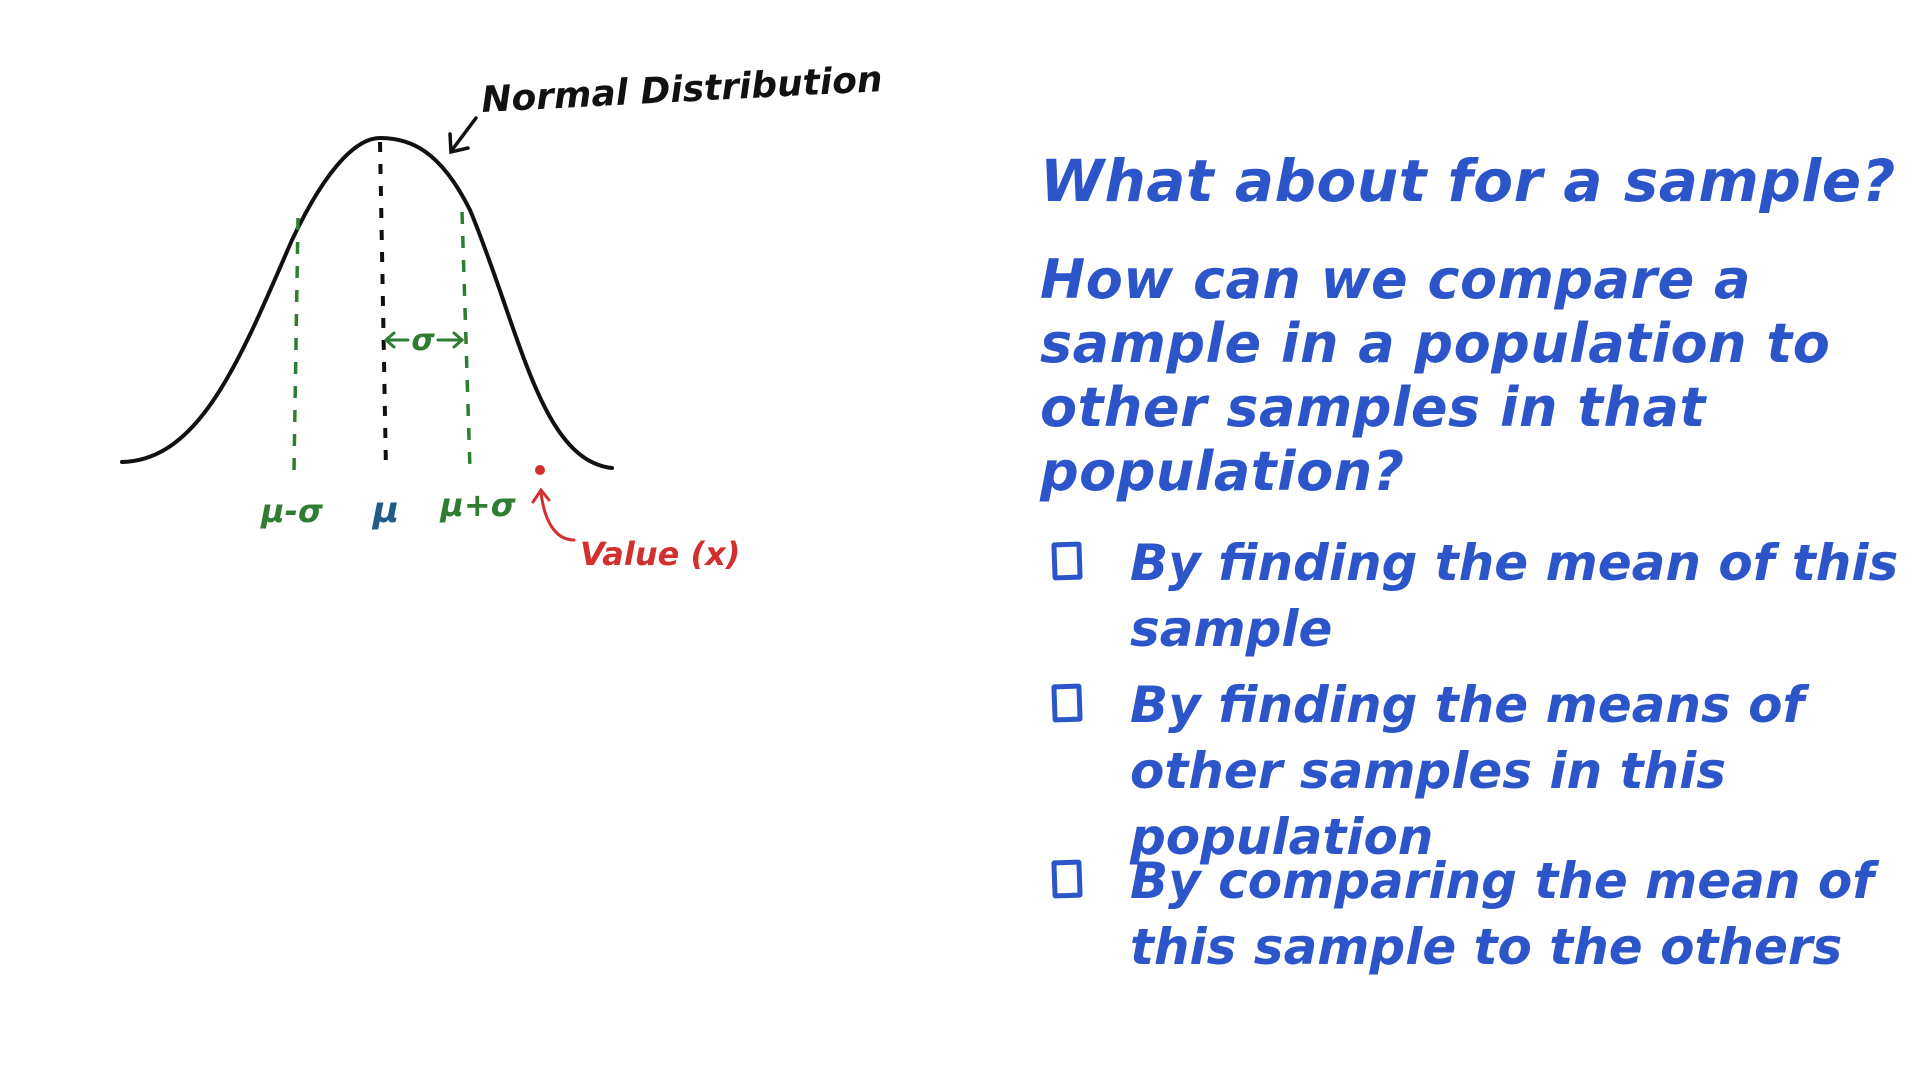 This screenshot has height=1080, width=1920. I want to click on value-label: Value (x), so click(660, 554).